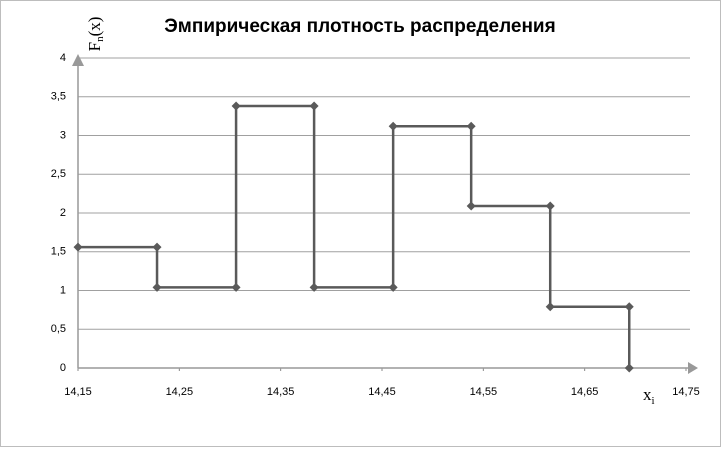 This screenshot has height=452, width=721. Describe the element at coordinates (281, 392) in the screenshot. I see `x-tick-label: 14,35` at that location.